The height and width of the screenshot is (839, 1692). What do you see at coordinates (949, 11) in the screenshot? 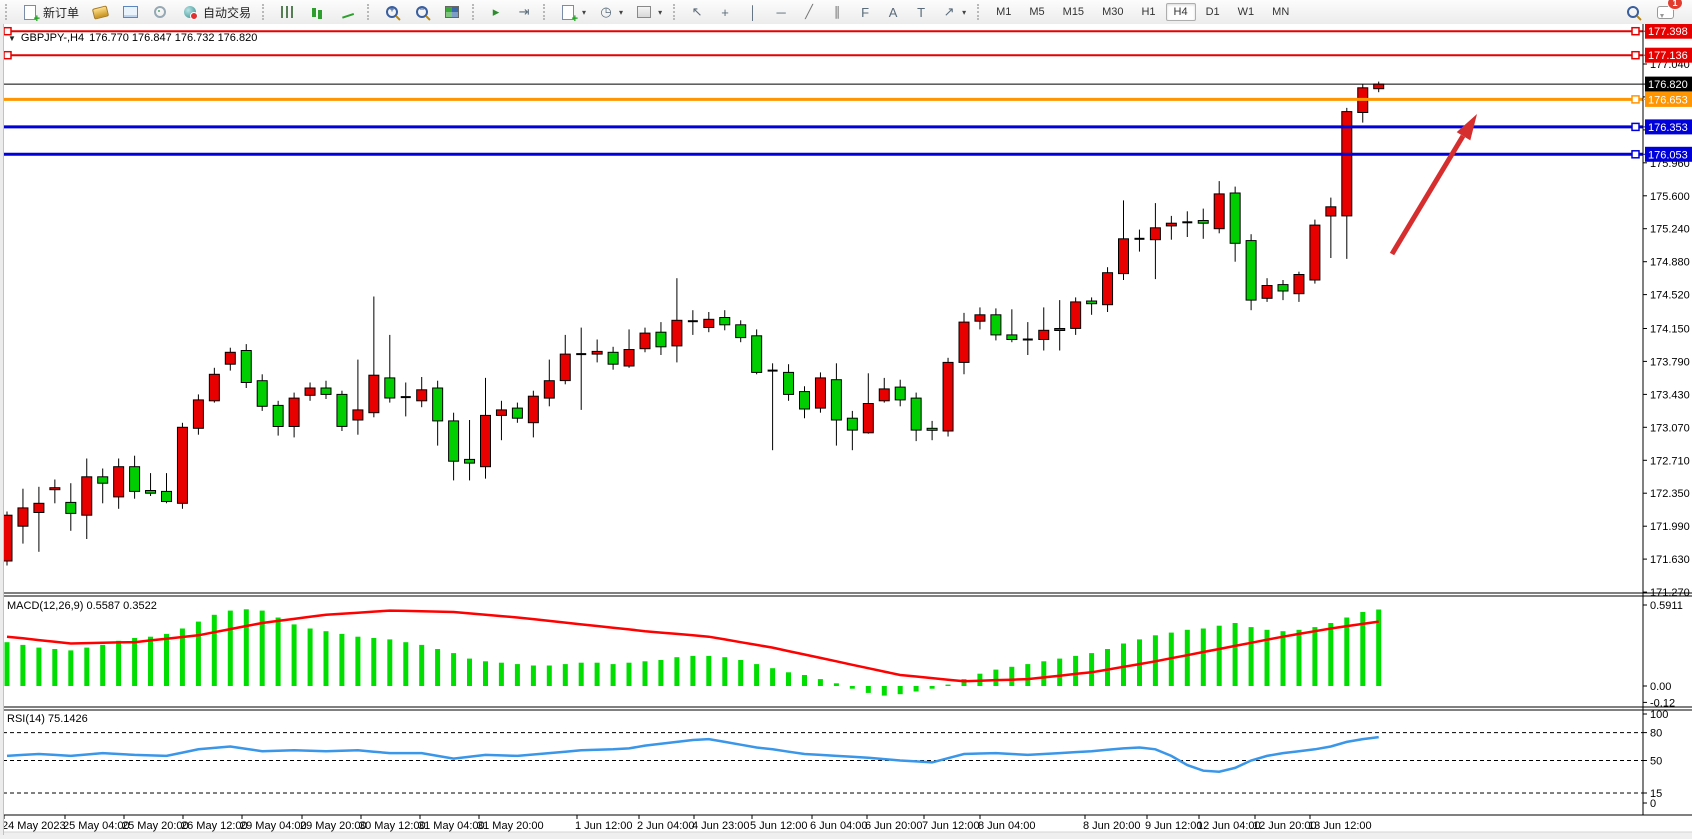
I see `arrows-tool-icon: ↗` at bounding box center [949, 11].